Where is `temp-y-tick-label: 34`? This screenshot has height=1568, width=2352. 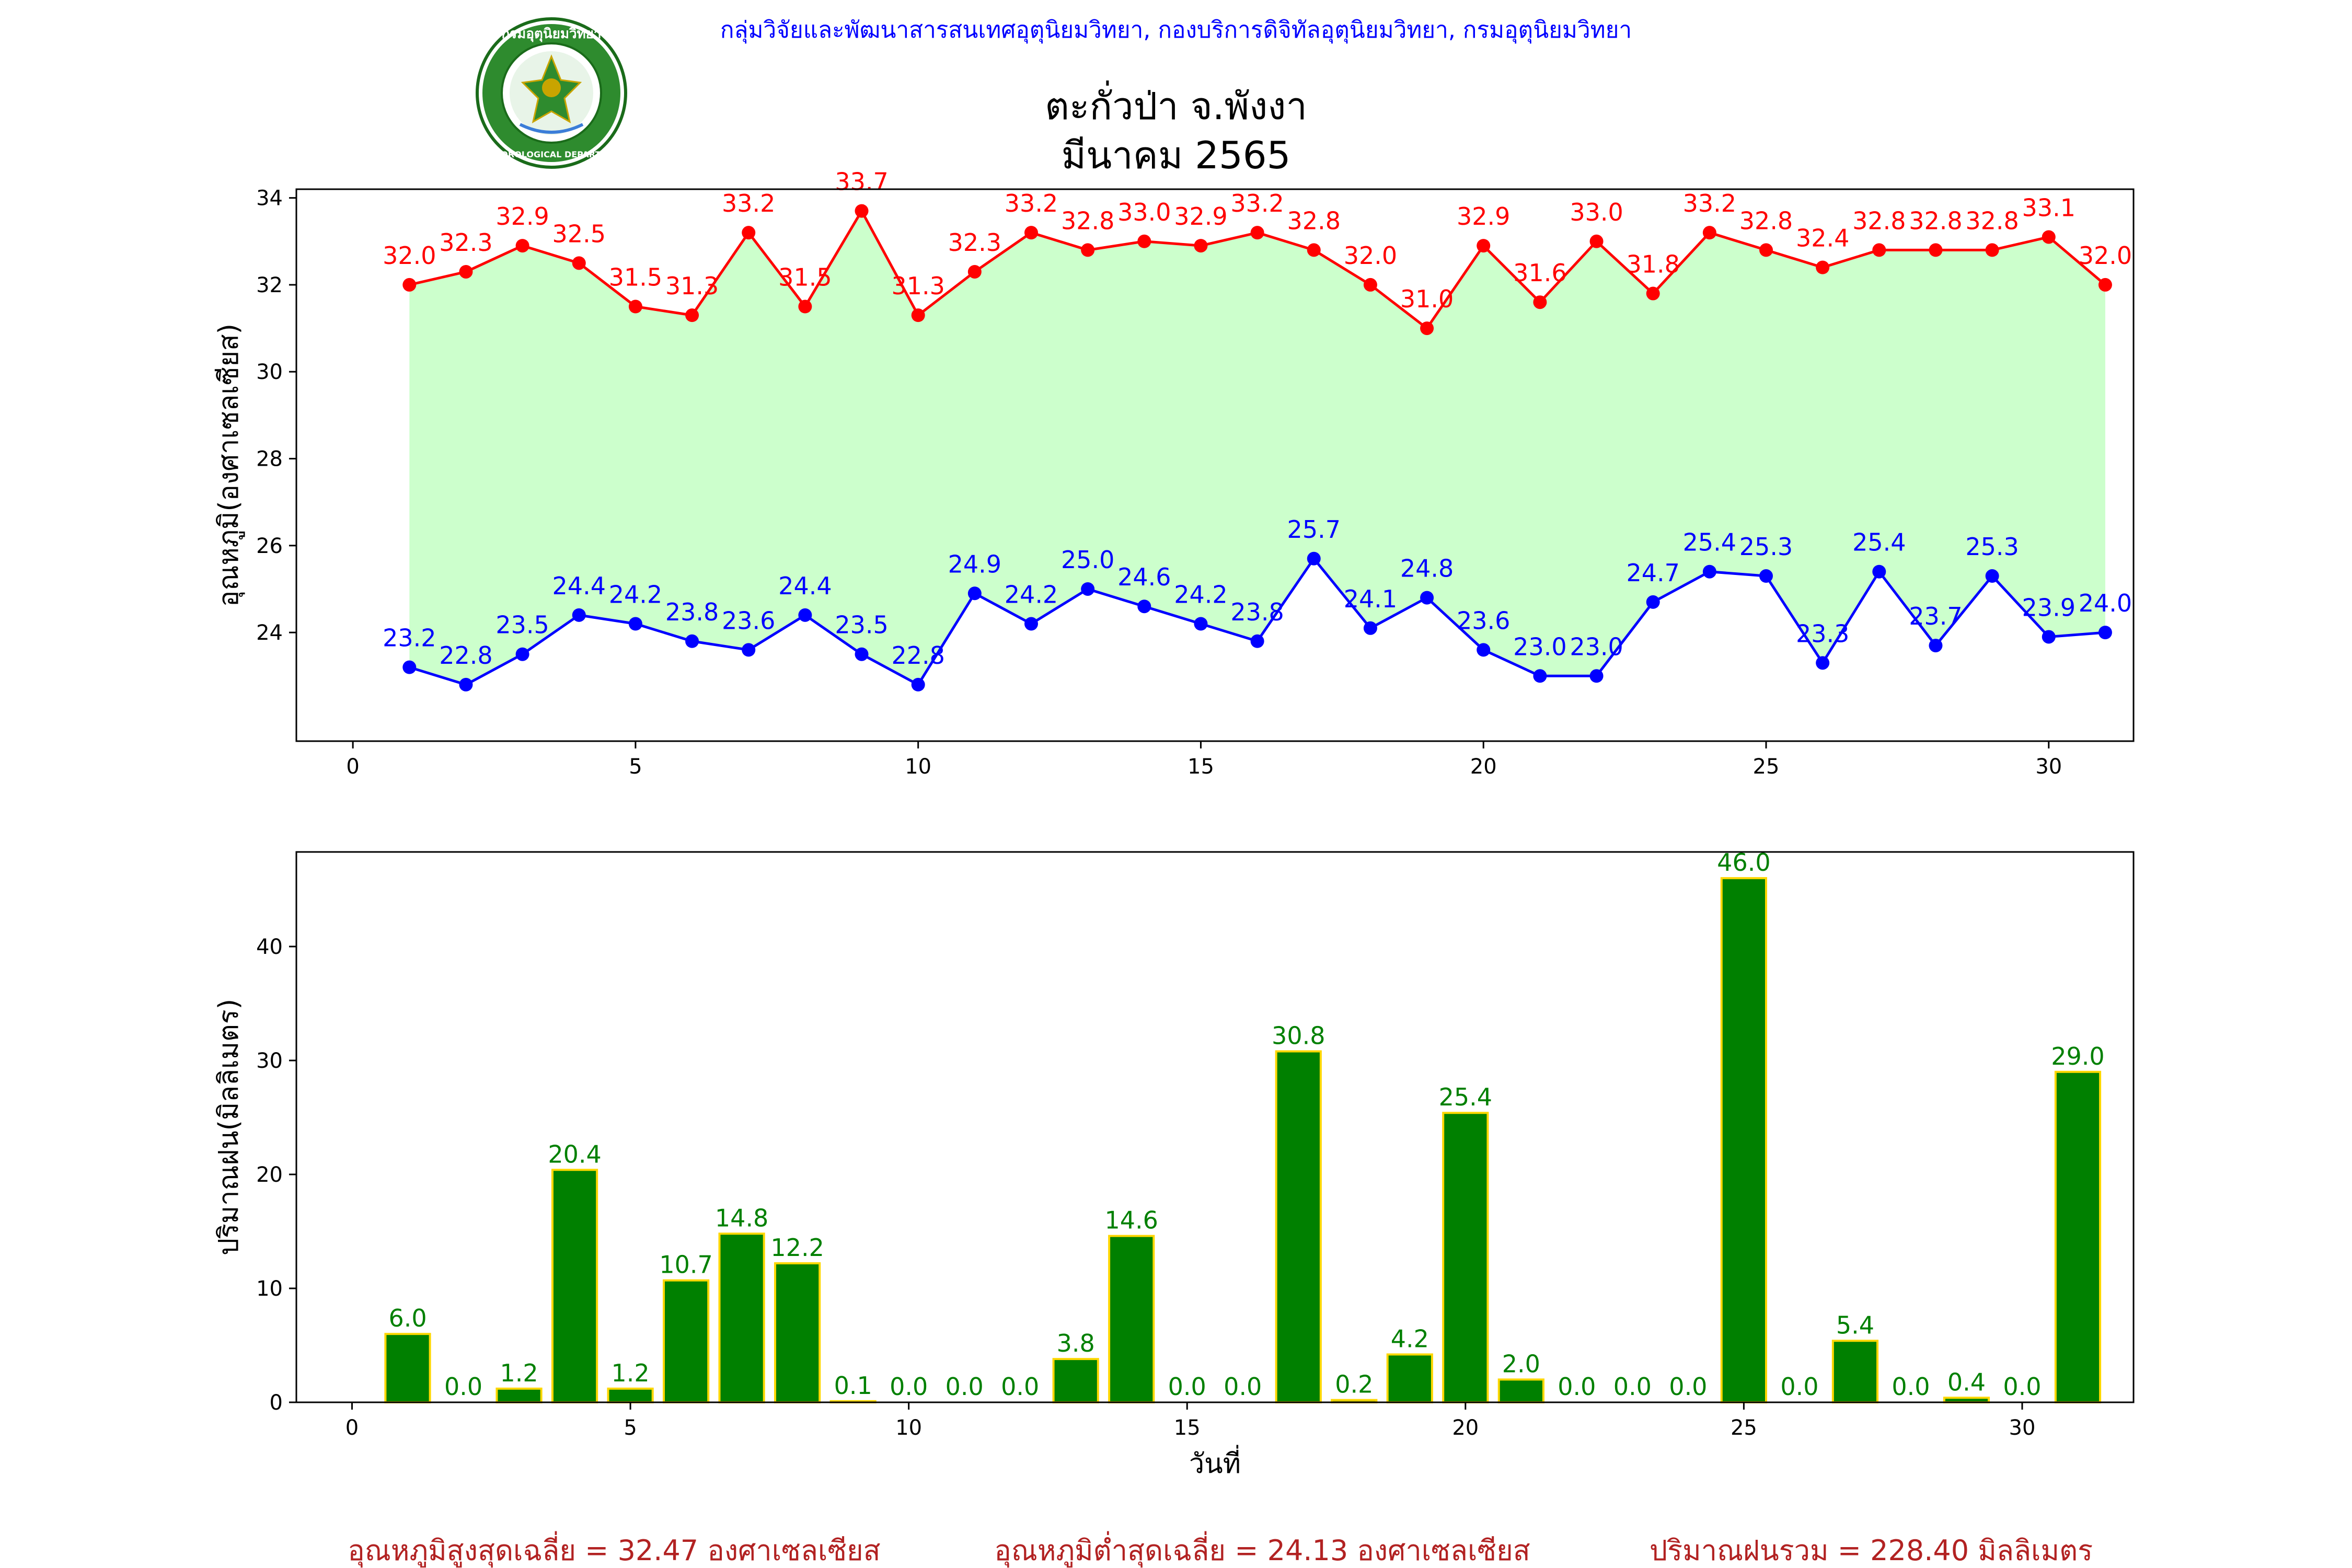
temp-y-tick-label: 34 is located at coordinates (269, 199).